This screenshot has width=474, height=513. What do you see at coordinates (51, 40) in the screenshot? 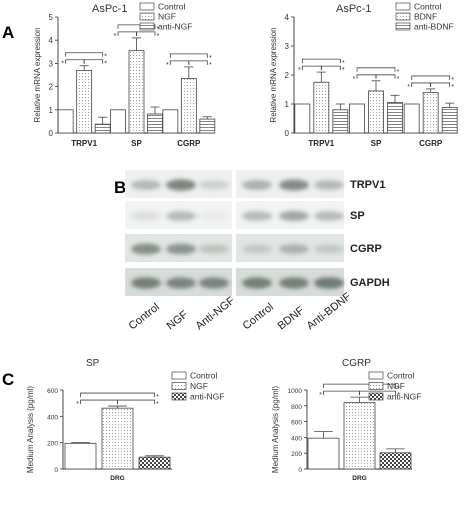
I see `y-tick-label: 4` at bounding box center [51, 40].